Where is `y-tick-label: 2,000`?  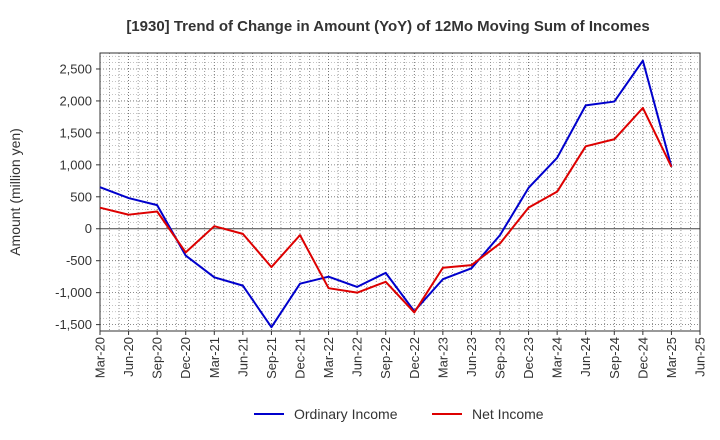
y-tick-label: 2,000 is located at coordinates (75, 100).